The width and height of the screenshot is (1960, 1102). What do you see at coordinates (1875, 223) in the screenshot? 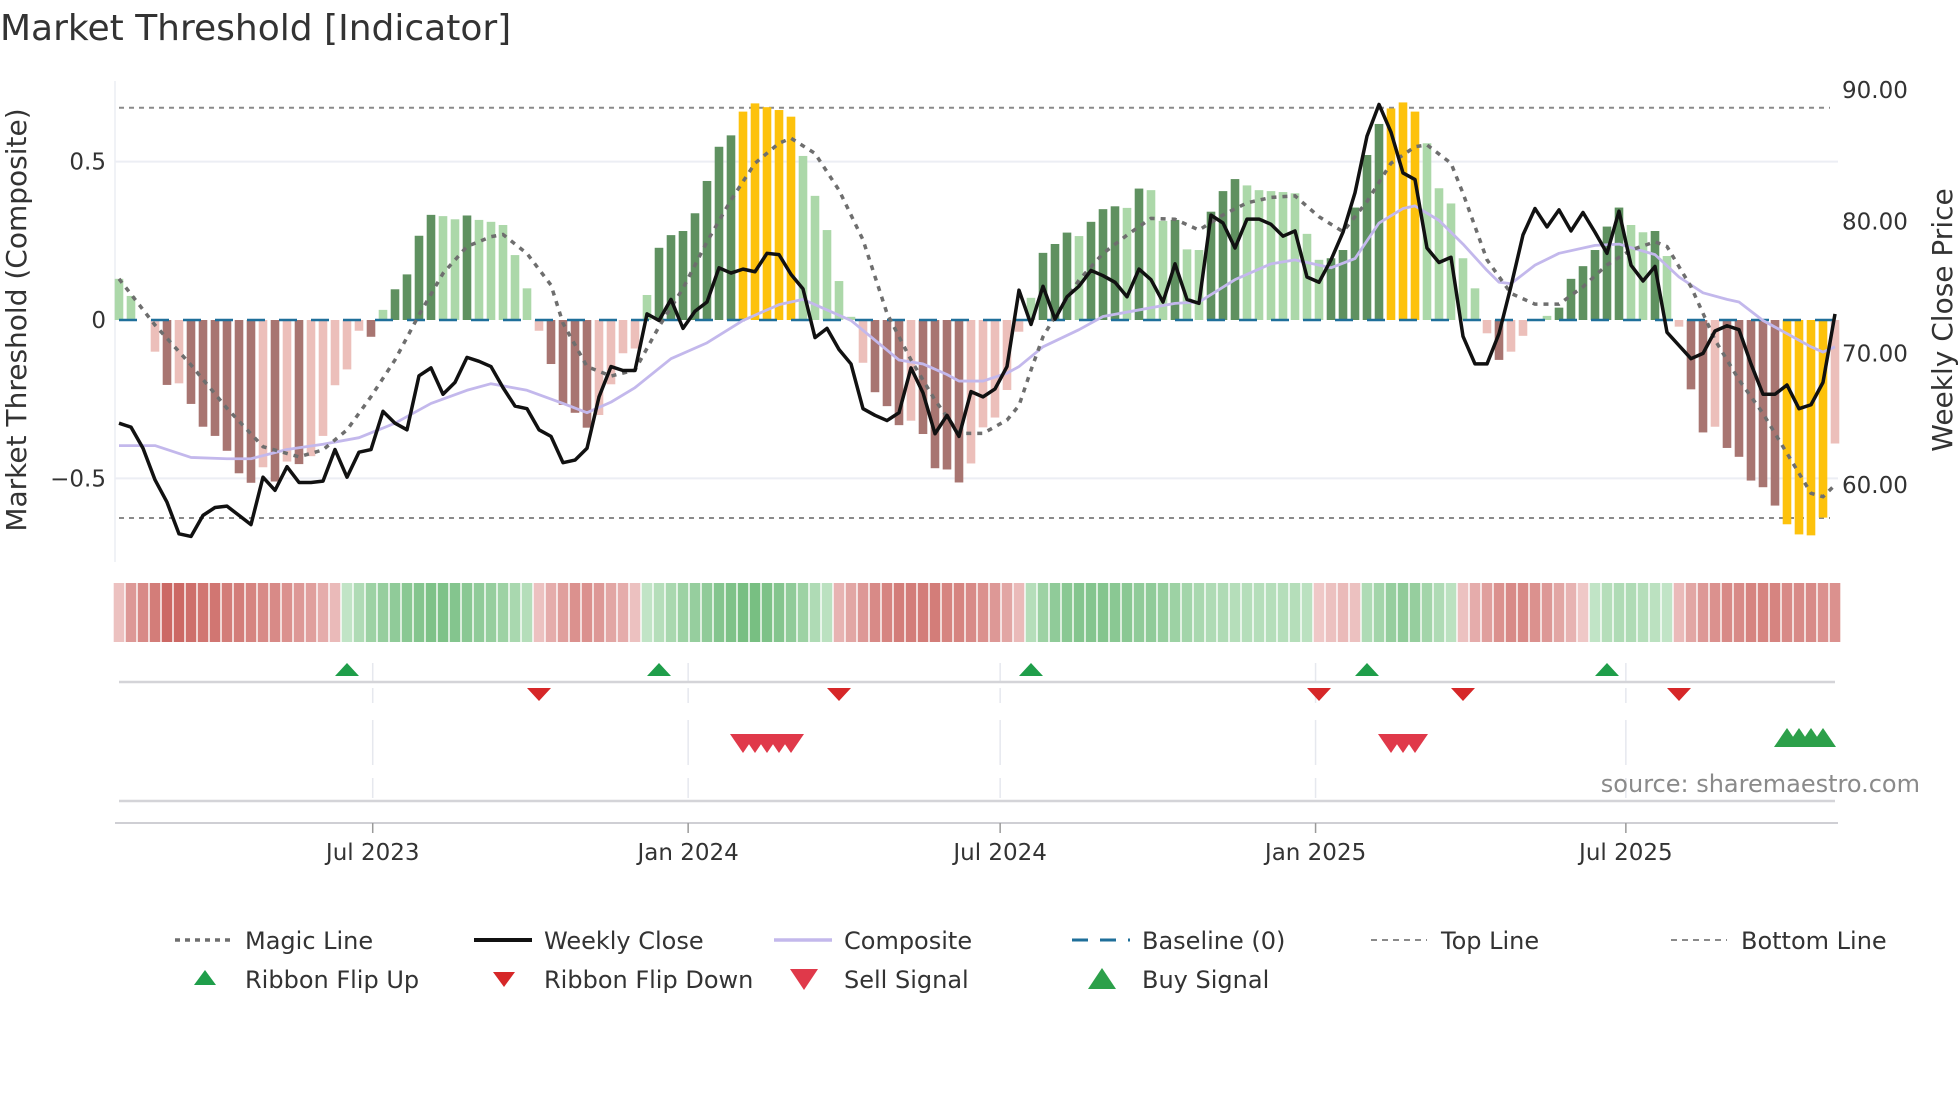
I see `y-tick-label-right: 80.00` at bounding box center [1875, 223].